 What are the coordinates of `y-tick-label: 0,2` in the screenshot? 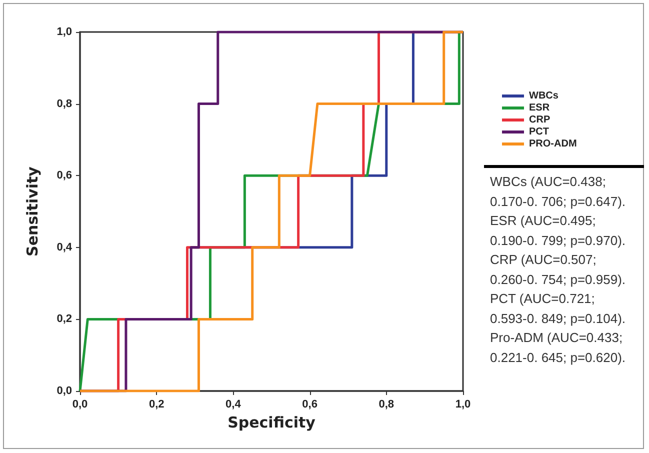 It's located at (64, 319).